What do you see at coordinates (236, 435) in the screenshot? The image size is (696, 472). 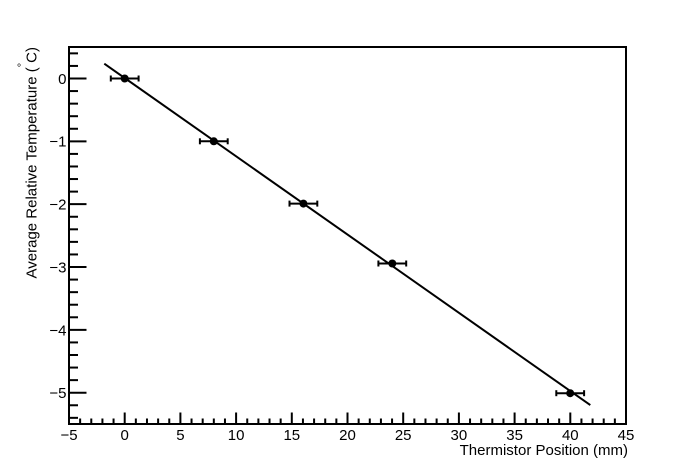 I see `svg-text: 10` at bounding box center [236, 435].